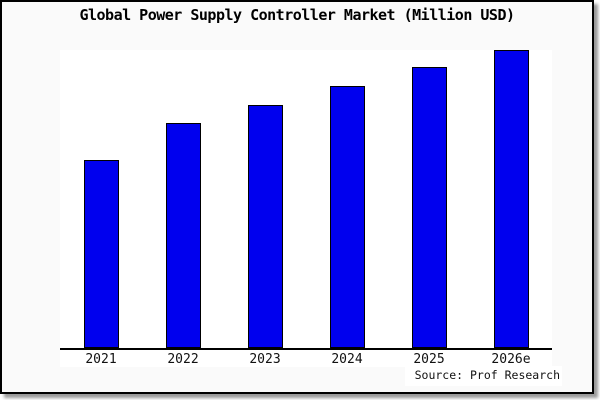  What do you see at coordinates (101, 359) in the screenshot?
I see `x-tick-label: 2021` at bounding box center [101, 359].